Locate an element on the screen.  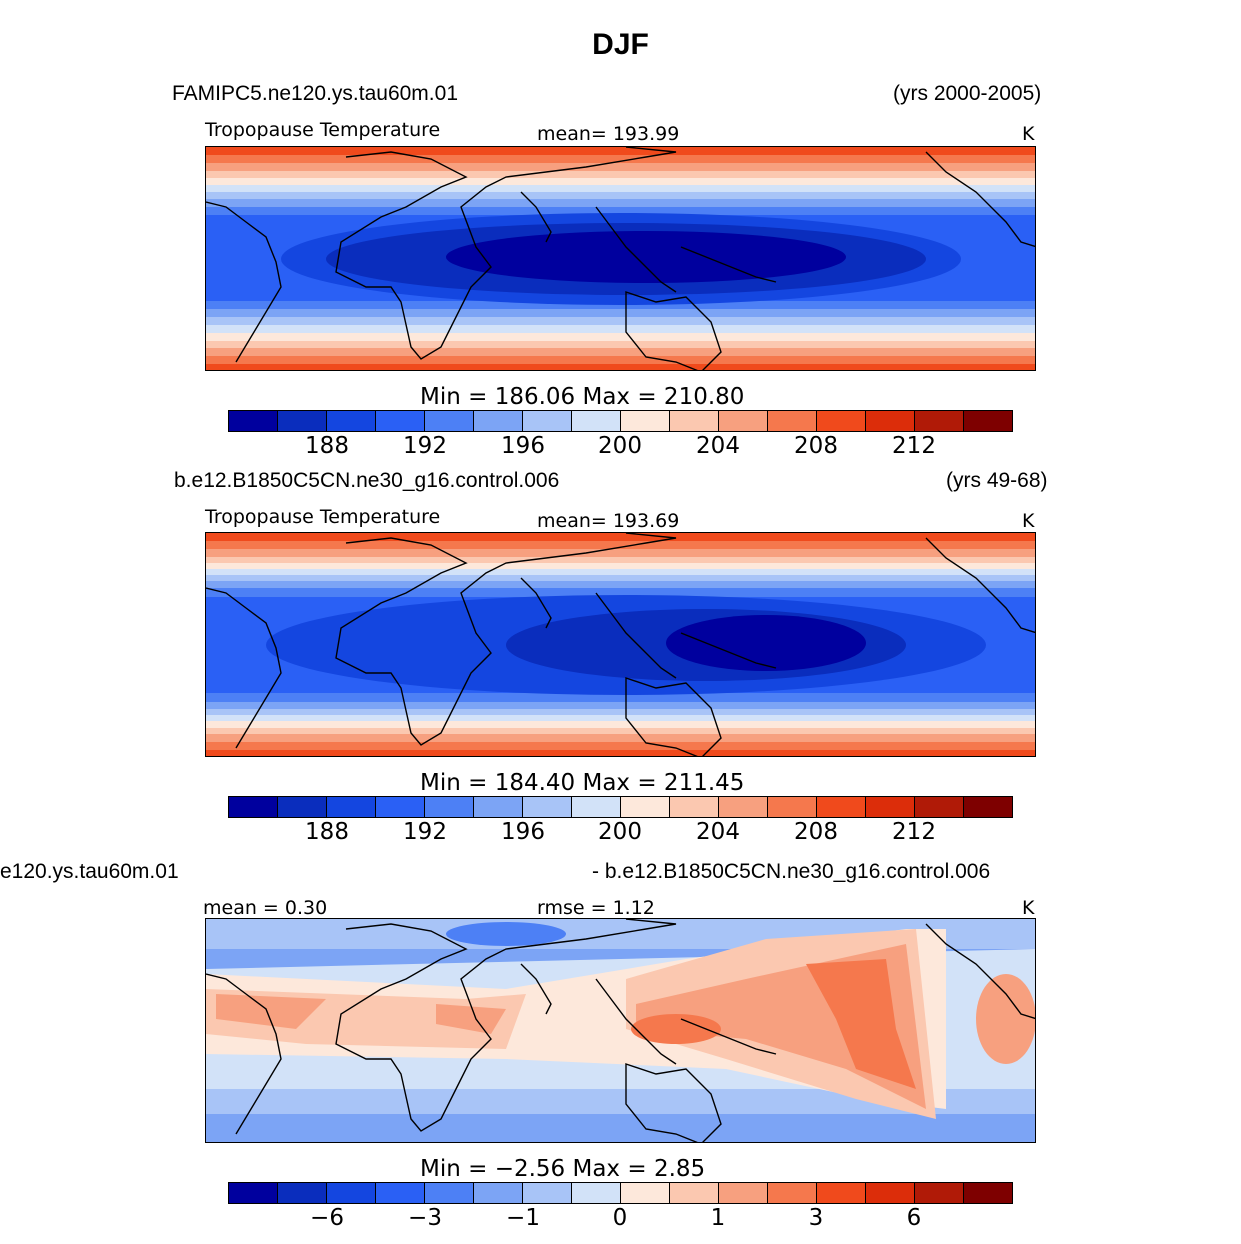
panel2-years: (yrs 49-68) is located at coordinates (997, 480).